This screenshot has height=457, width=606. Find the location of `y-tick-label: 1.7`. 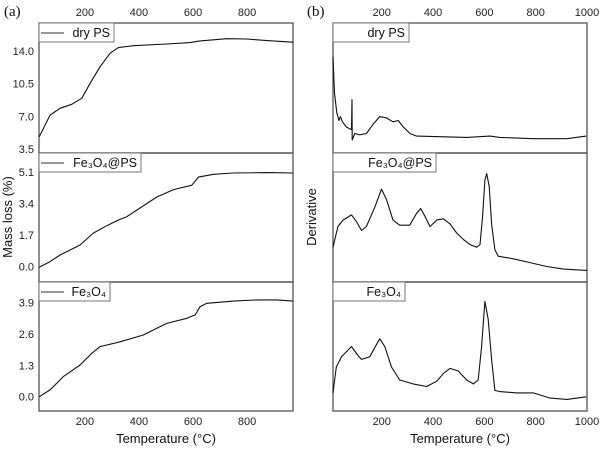

y-tick-label: 1.7 is located at coordinates (26, 236).